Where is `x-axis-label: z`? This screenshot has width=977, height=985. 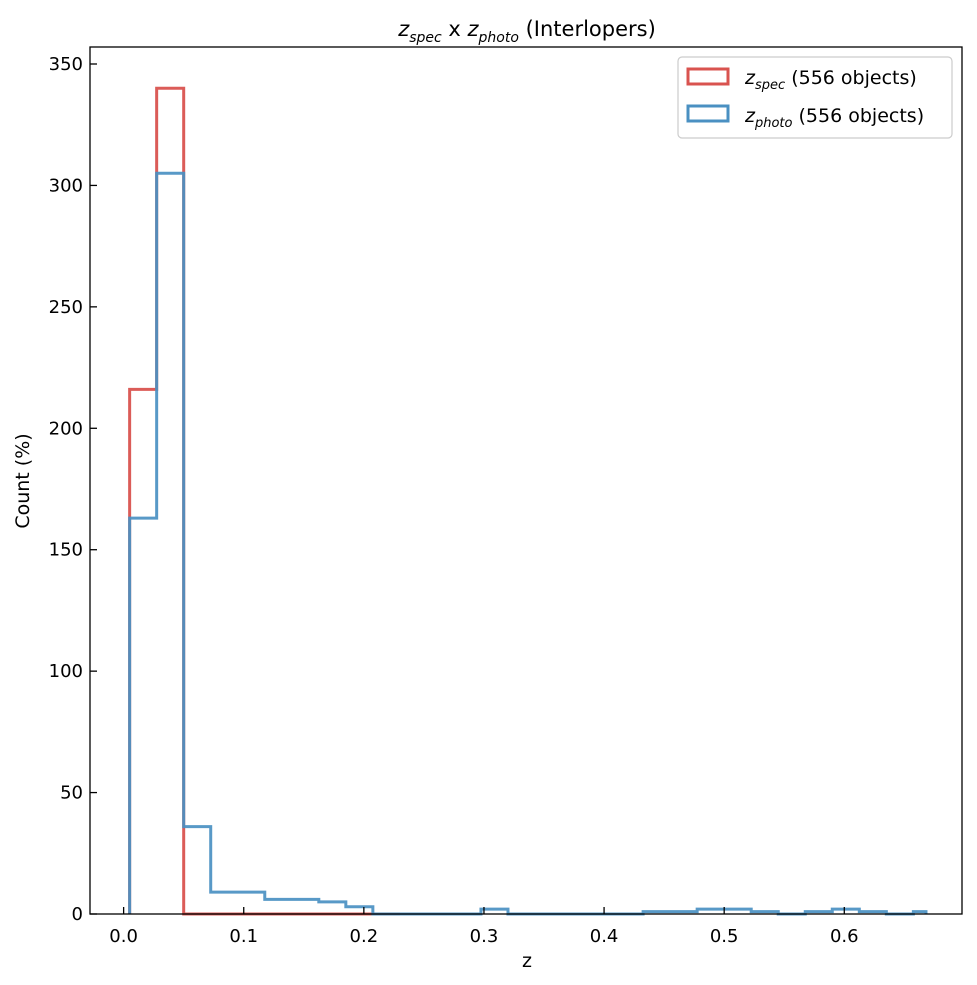 x-axis-label: z is located at coordinates (527, 961).